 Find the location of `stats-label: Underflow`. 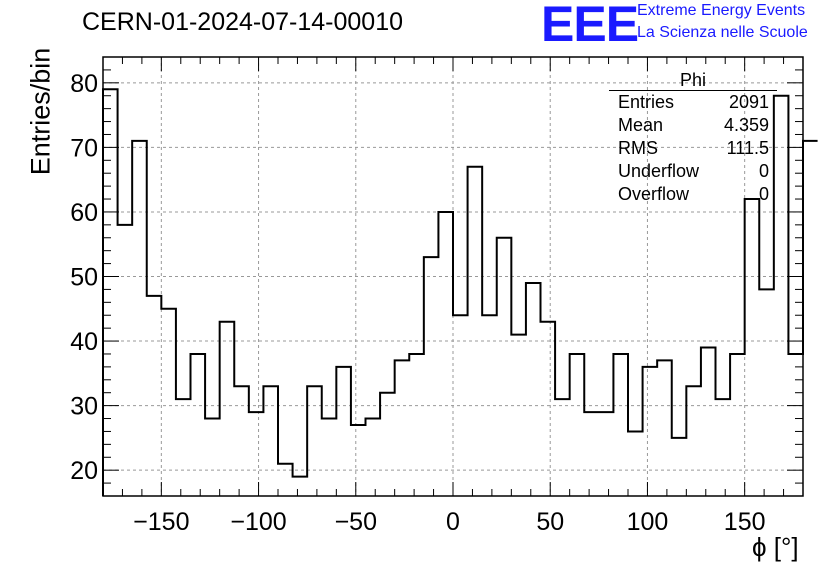

stats-label: Underflow is located at coordinates (659, 171).